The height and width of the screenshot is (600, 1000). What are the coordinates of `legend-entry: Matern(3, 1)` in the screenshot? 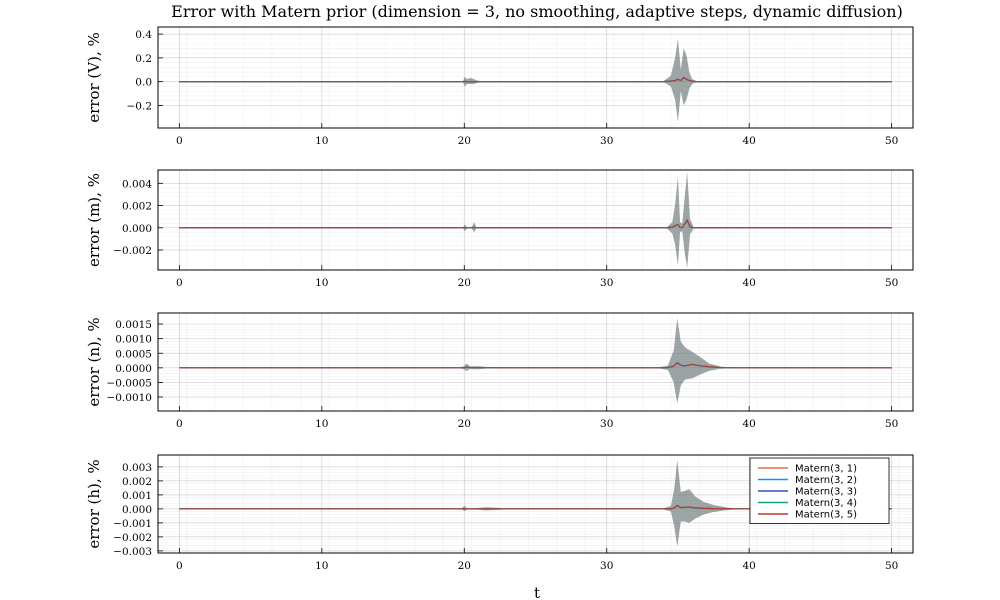 It's located at (807, 469).